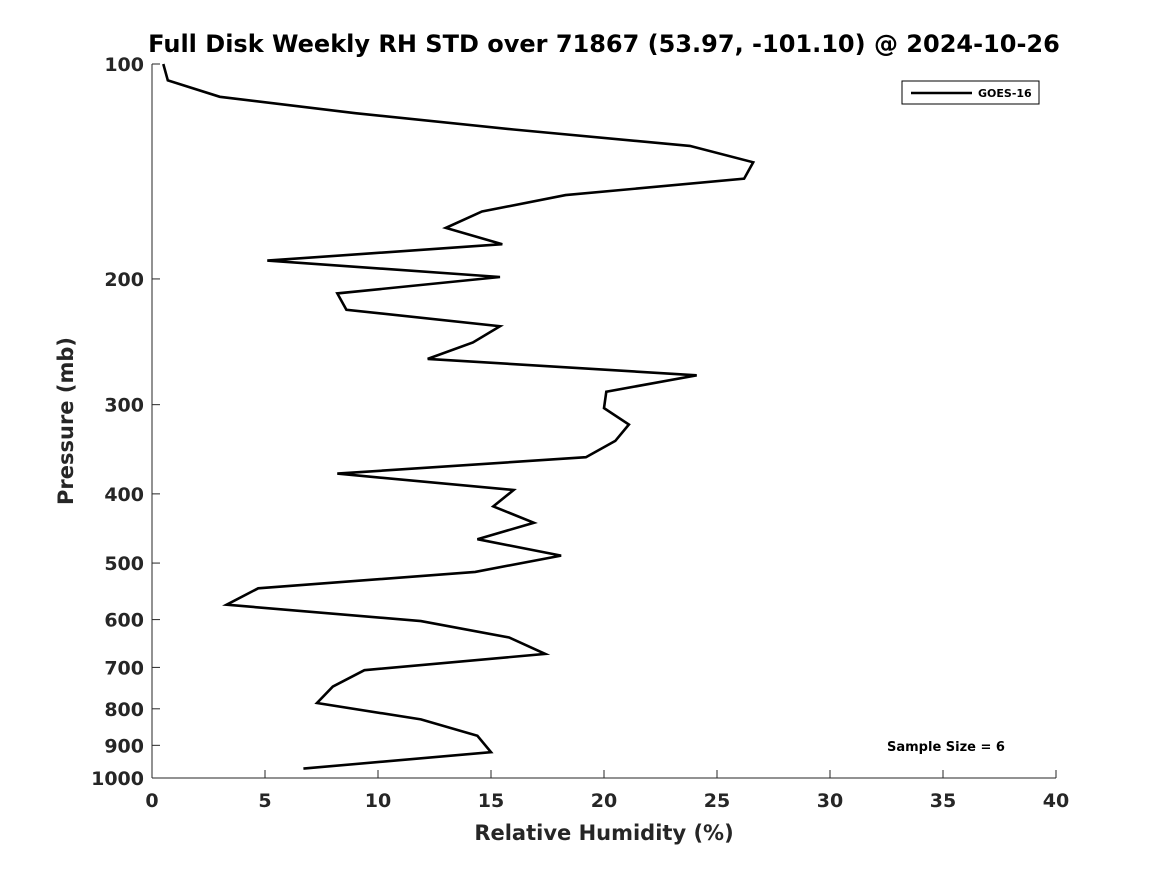 The width and height of the screenshot is (1167, 875). What do you see at coordinates (943, 801) in the screenshot?
I see `x-tick-label: 35` at bounding box center [943, 801].